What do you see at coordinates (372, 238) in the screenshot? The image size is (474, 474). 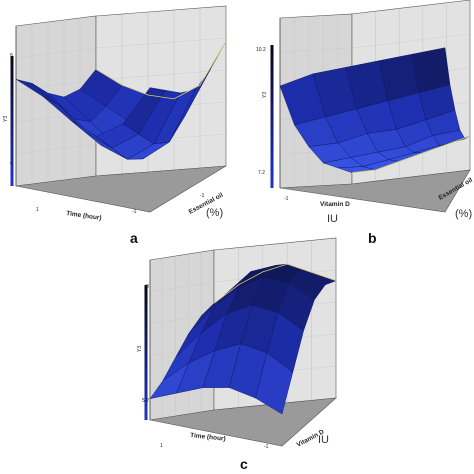 I see `panel-b-letter: b` at bounding box center [372, 238].